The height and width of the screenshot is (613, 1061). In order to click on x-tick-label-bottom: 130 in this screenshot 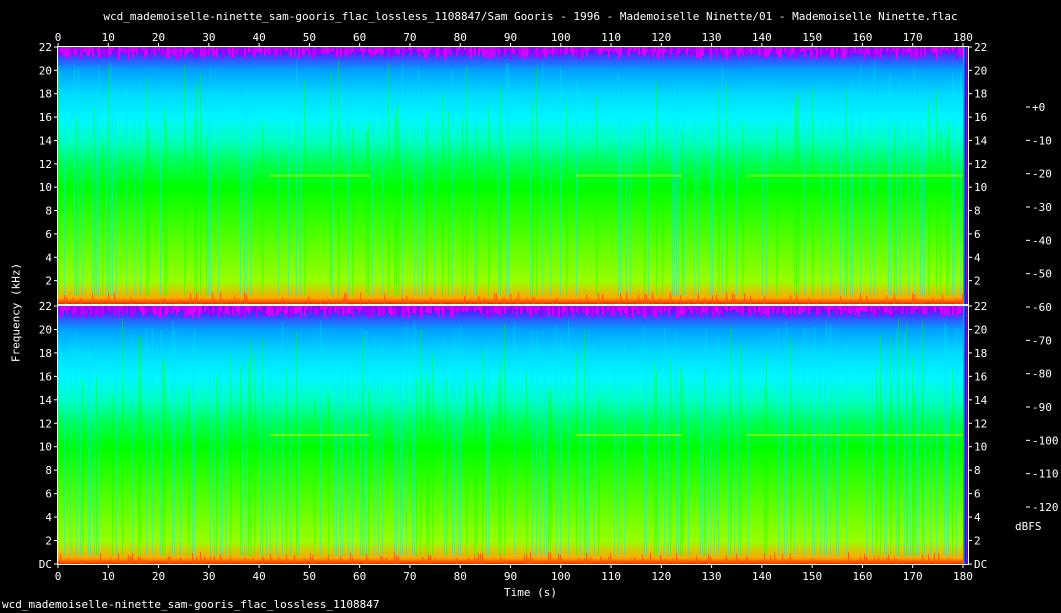, I will do `click(712, 576)`.